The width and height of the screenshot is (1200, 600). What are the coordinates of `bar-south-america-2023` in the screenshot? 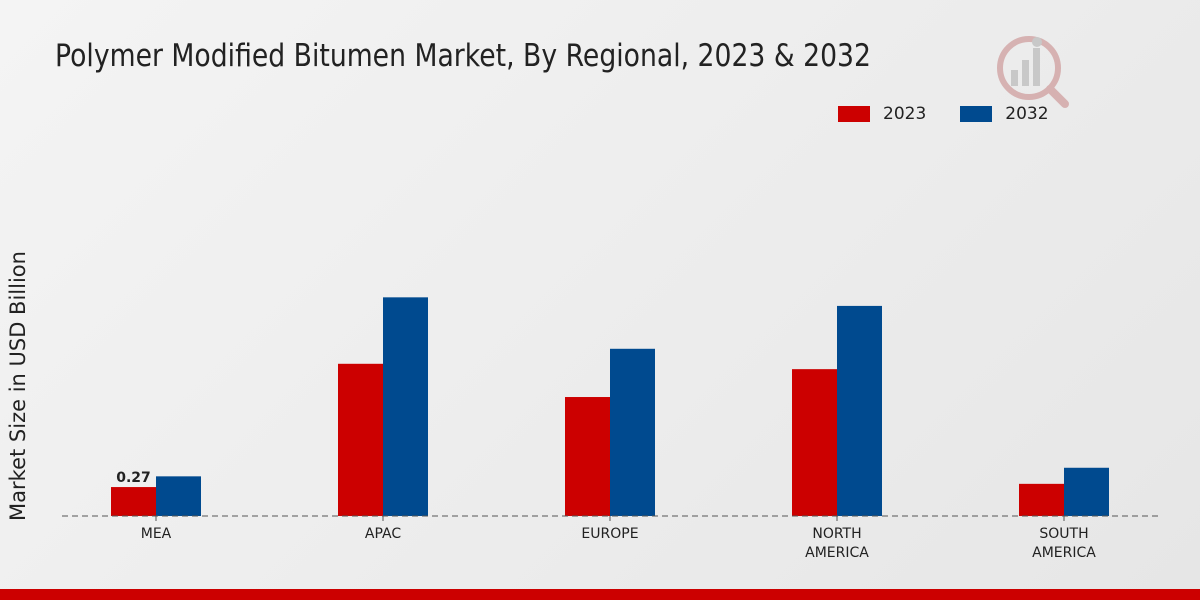 It's located at (1041, 499).